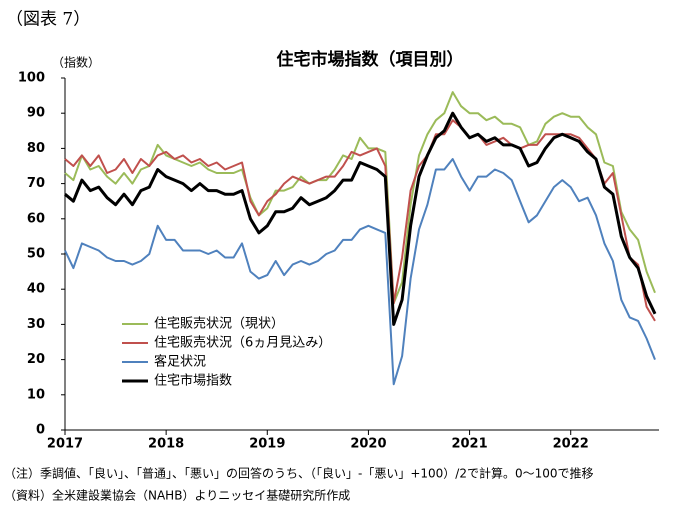 The width and height of the screenshot is (697, 524). I want to click on y-tick-label: 60, so click(36, 218).